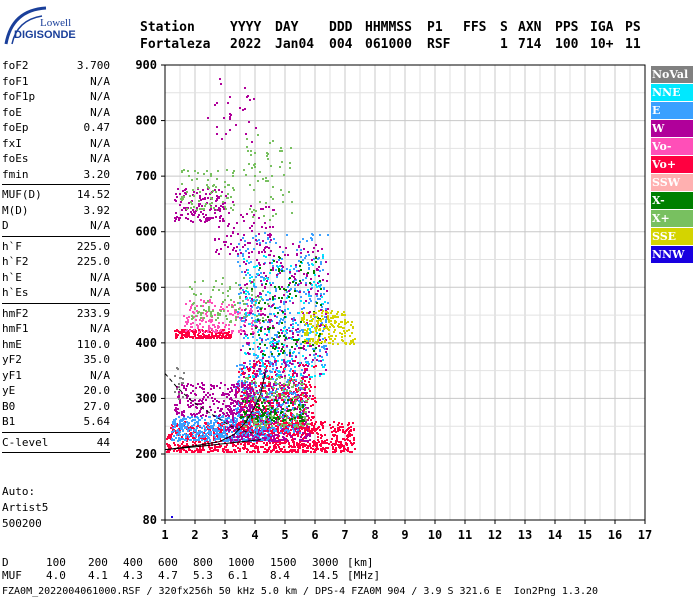 Image resolution: width=700 pixels, height=600 pixels. Describe the element at coordinates (602, 44) in the screenshot. I see `header-value-10: 10+` at that location.